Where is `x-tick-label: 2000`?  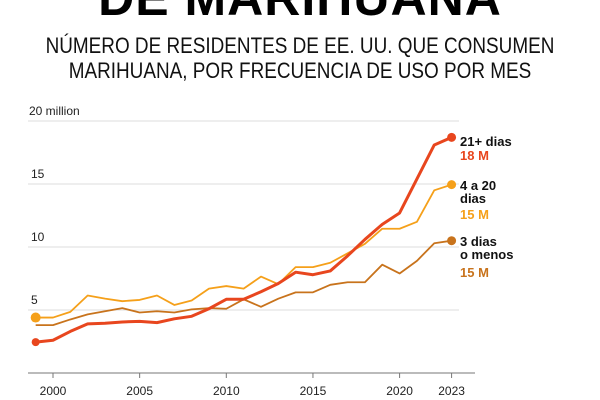
x-tick-label: 2000 is located at coordinates (53, 391).